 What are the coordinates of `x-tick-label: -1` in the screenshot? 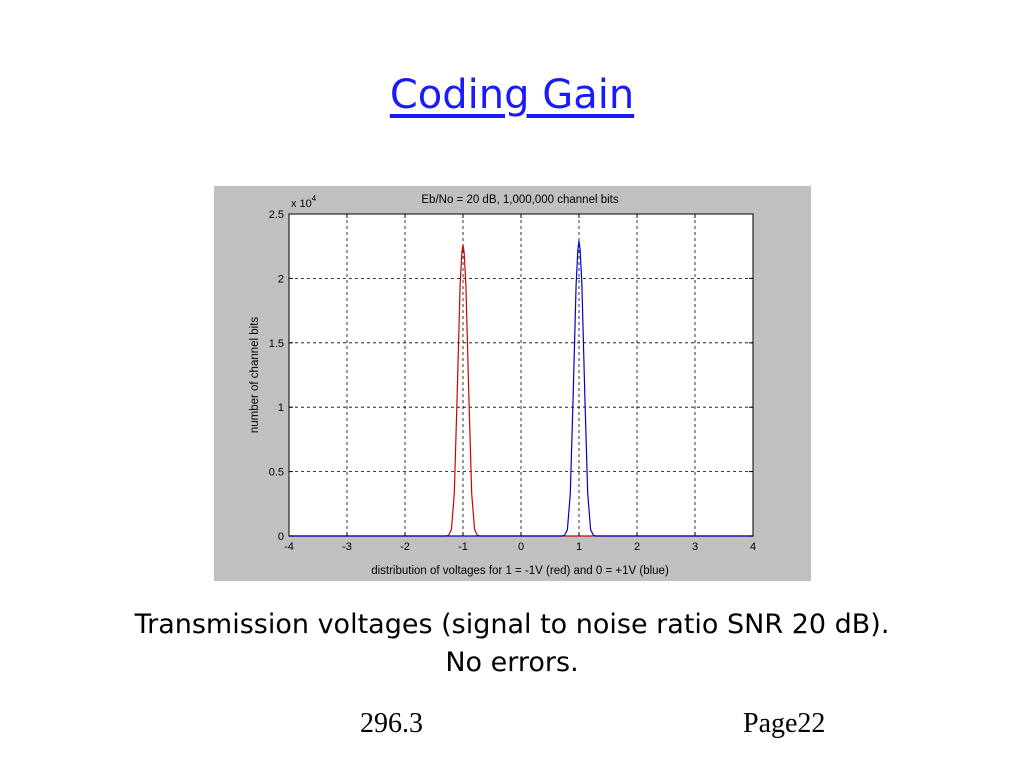 It's located at (463, 547).